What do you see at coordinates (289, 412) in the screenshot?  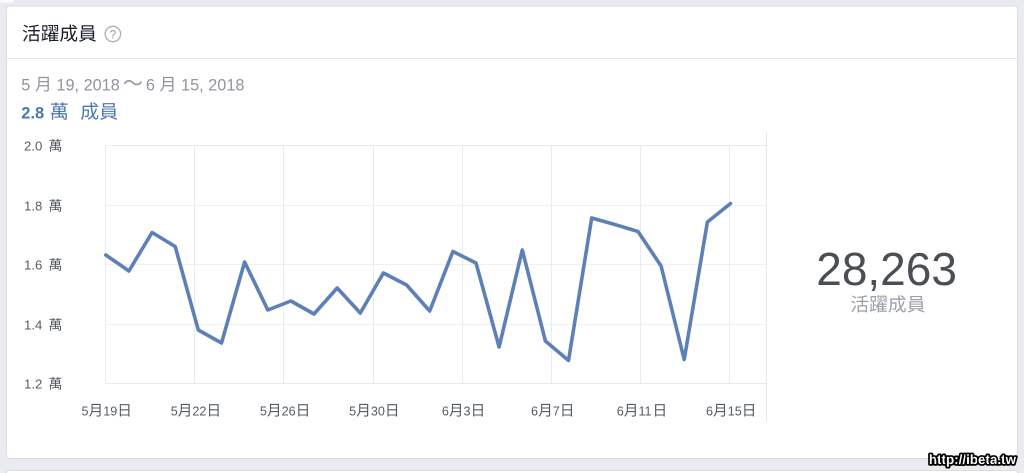 I see `svg-text: 26` at bounding box center [289, 412].